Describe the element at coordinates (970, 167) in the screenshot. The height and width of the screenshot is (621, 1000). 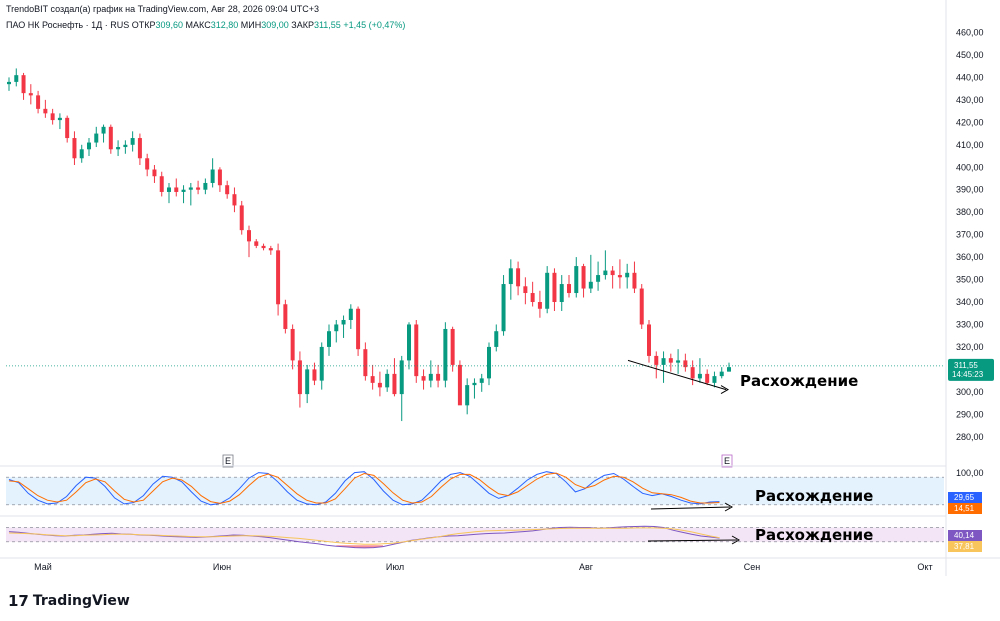
I see `price-axis-label: 400,00` at that location.